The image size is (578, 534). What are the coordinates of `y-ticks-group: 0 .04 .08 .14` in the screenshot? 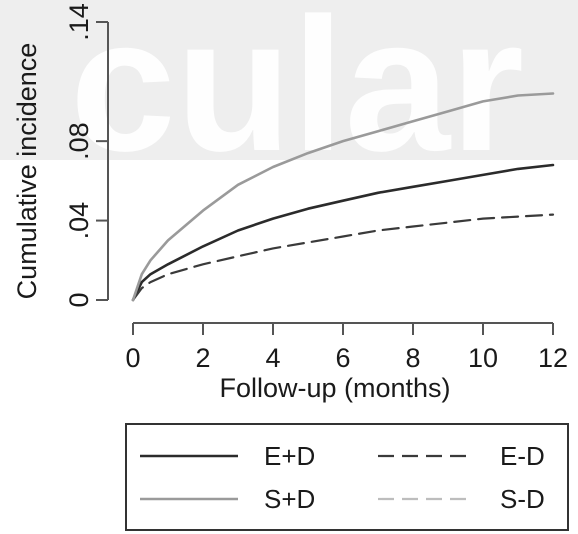 It's located at (86, 155).